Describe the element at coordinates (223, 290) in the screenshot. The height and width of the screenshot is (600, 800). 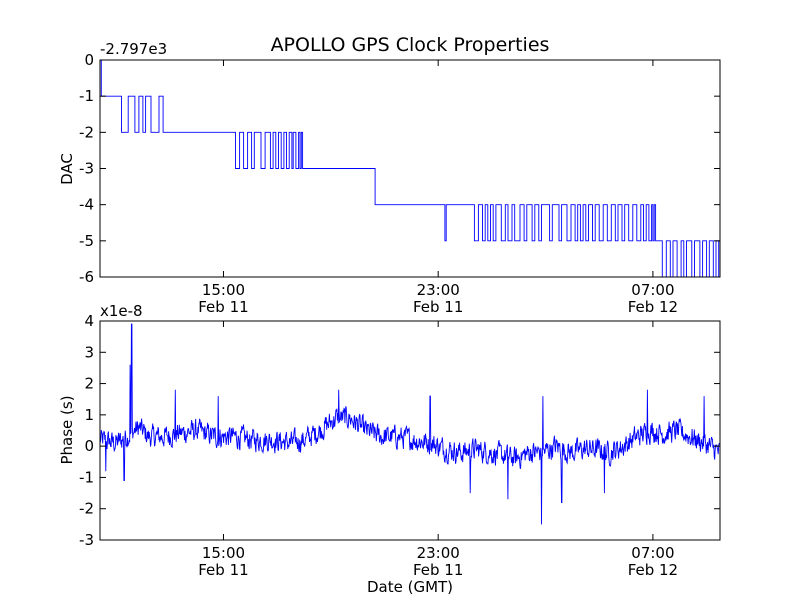
I see `dac-x-tick-time: 15:00` at that location.